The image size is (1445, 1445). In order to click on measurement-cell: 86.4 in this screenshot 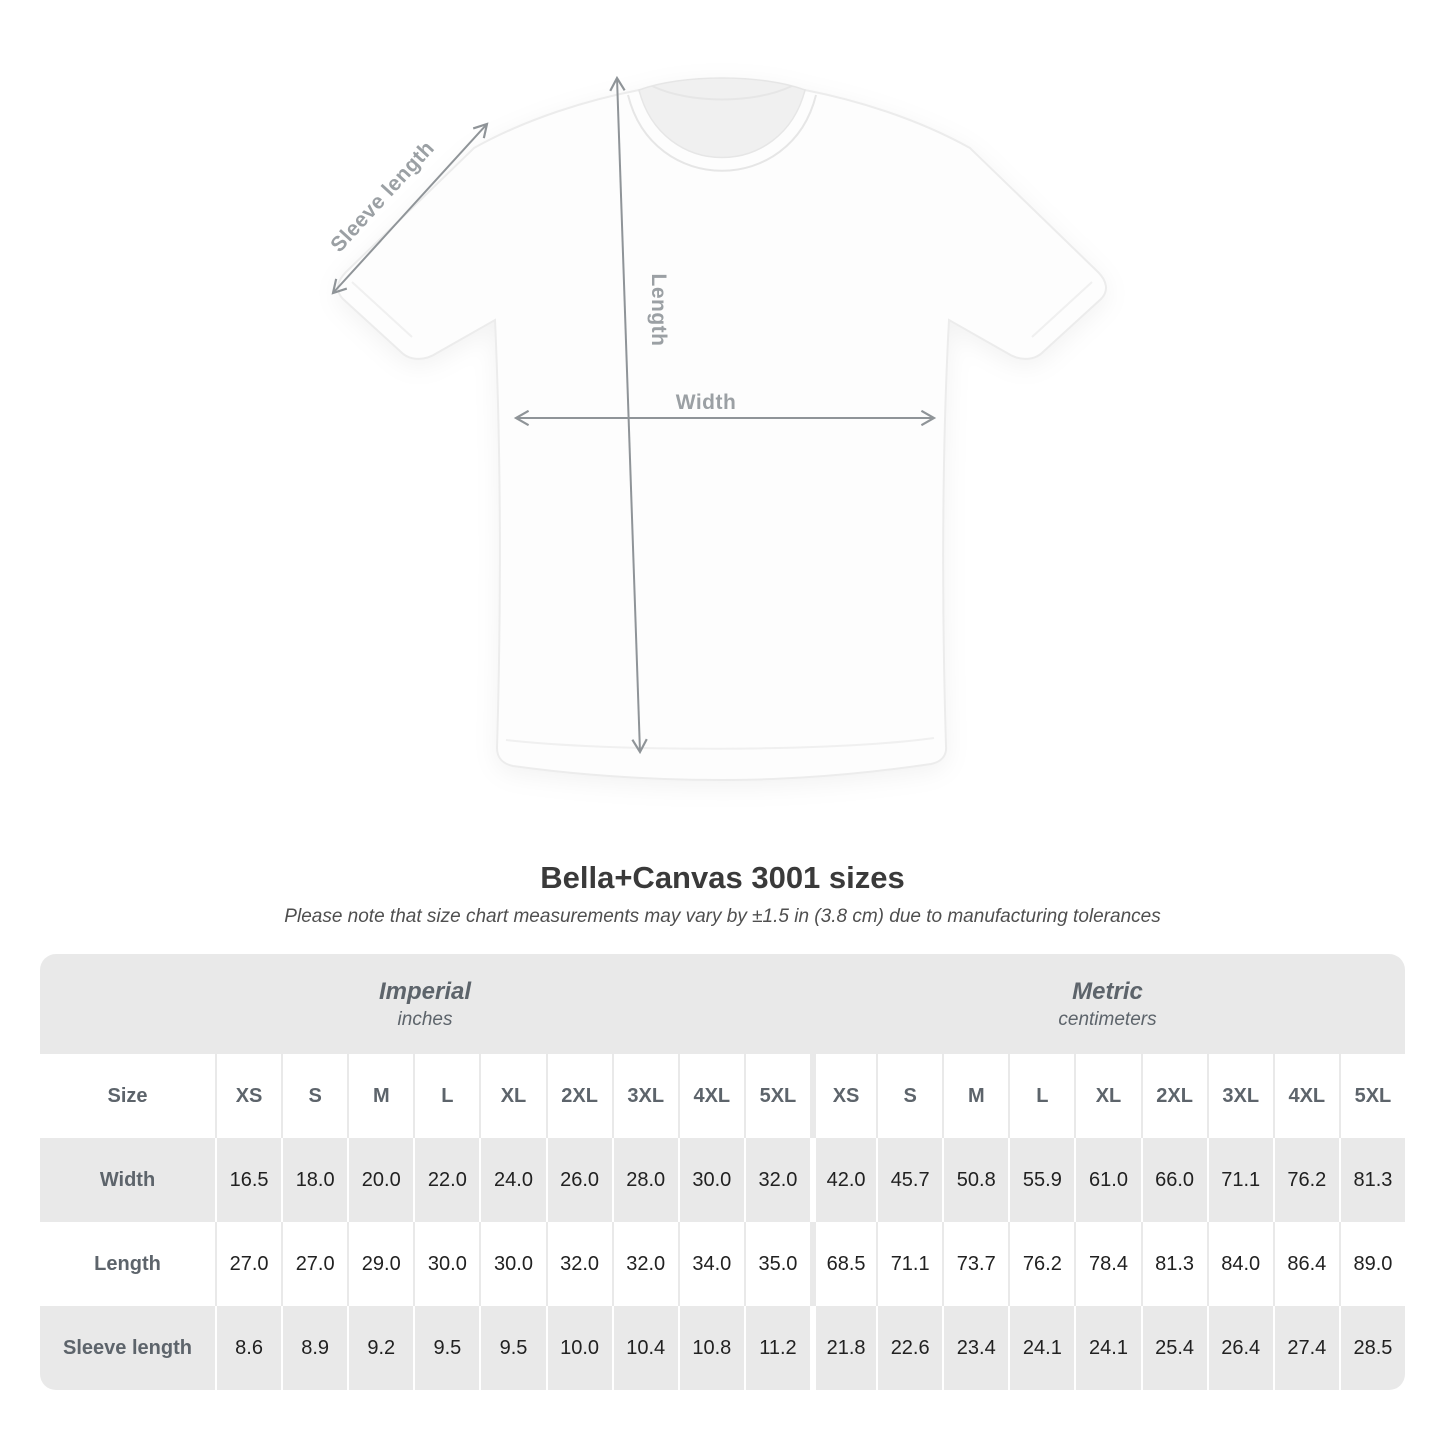, I will do `click(1305, 1264)`.